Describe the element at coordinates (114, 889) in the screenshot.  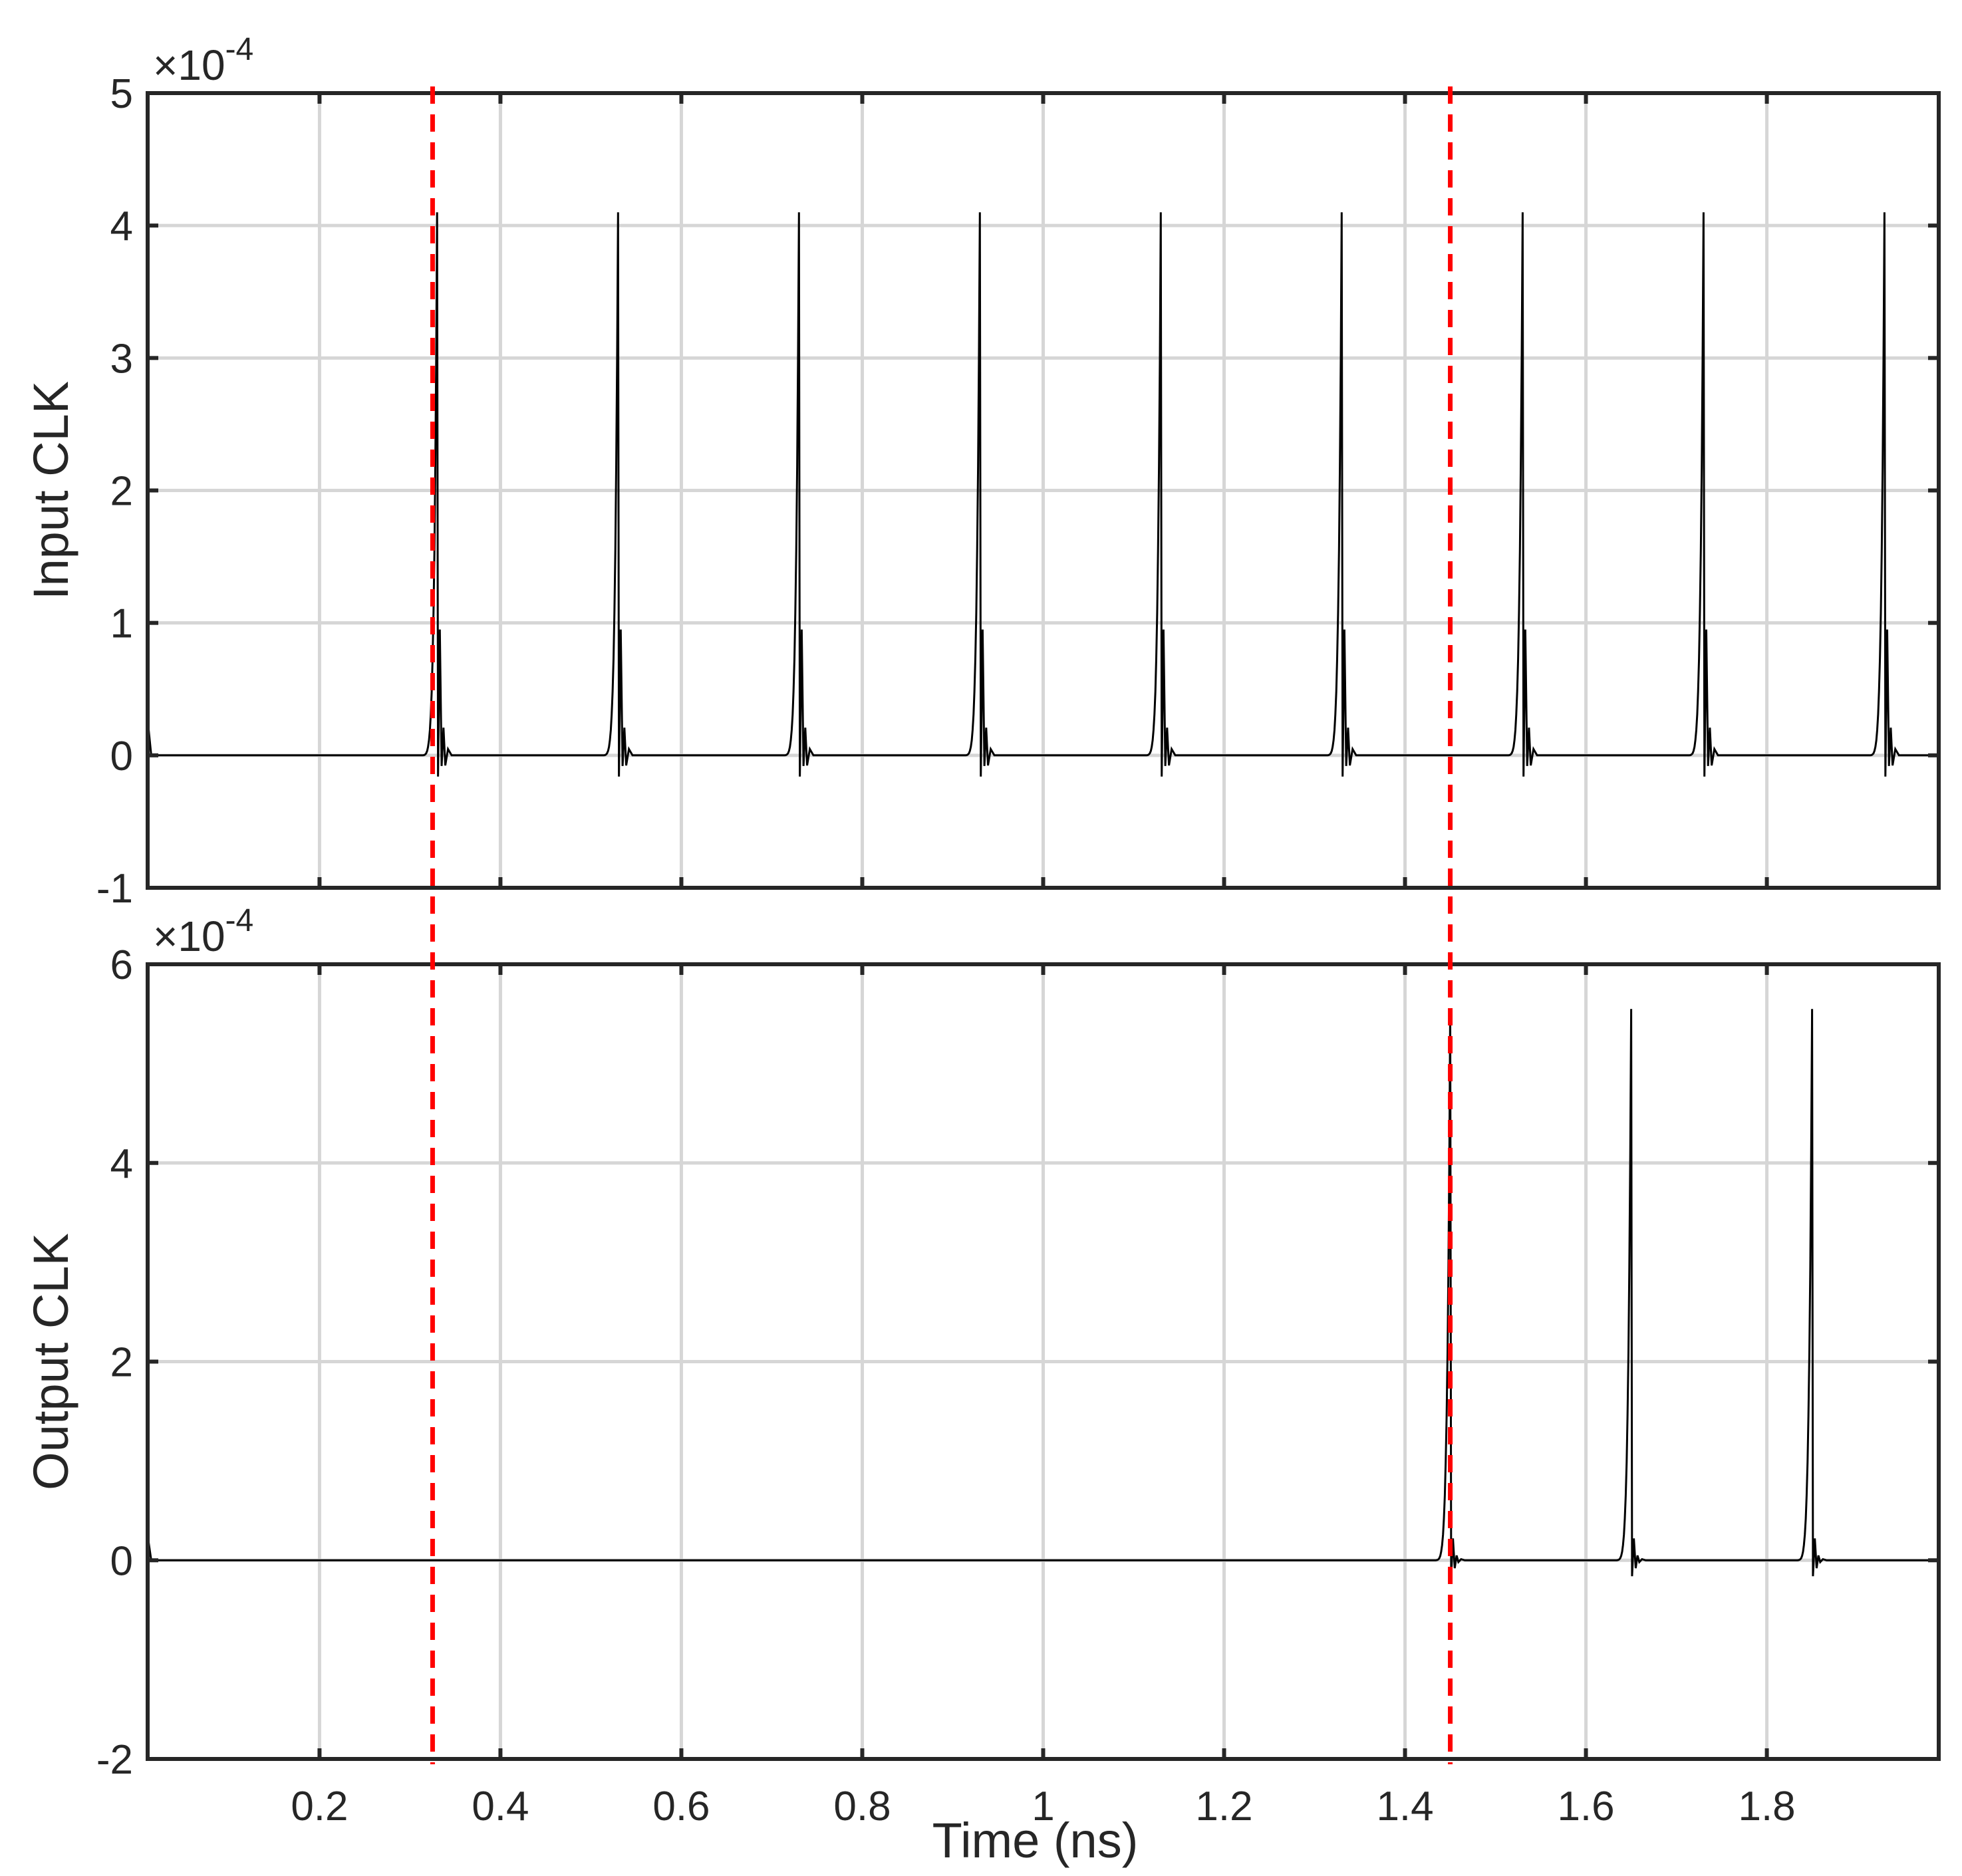
I see `y-tick-label: -1` at that location.